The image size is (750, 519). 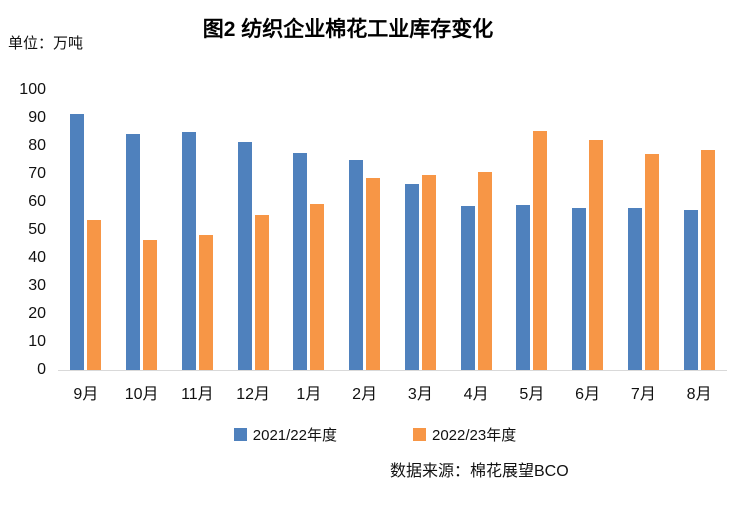 I want to click on y-axis-label: 0, so click(x=41, y=369).